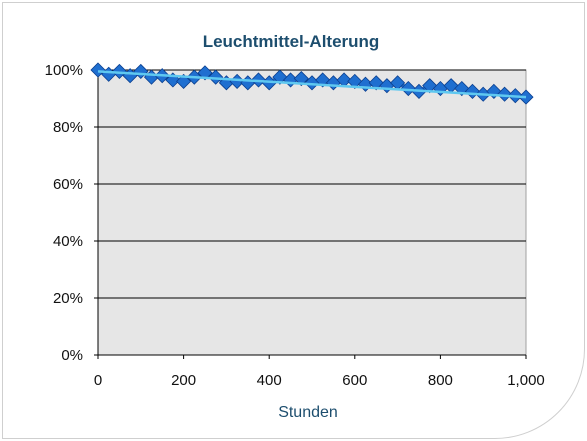 Image resolution: width=587 pixels, height=441 pixels. What do you see at coordinates (291, 41) in the screenshot?
I see `chart-title: Leuchtmittel-Alterung` at bounding box center [291, 41].